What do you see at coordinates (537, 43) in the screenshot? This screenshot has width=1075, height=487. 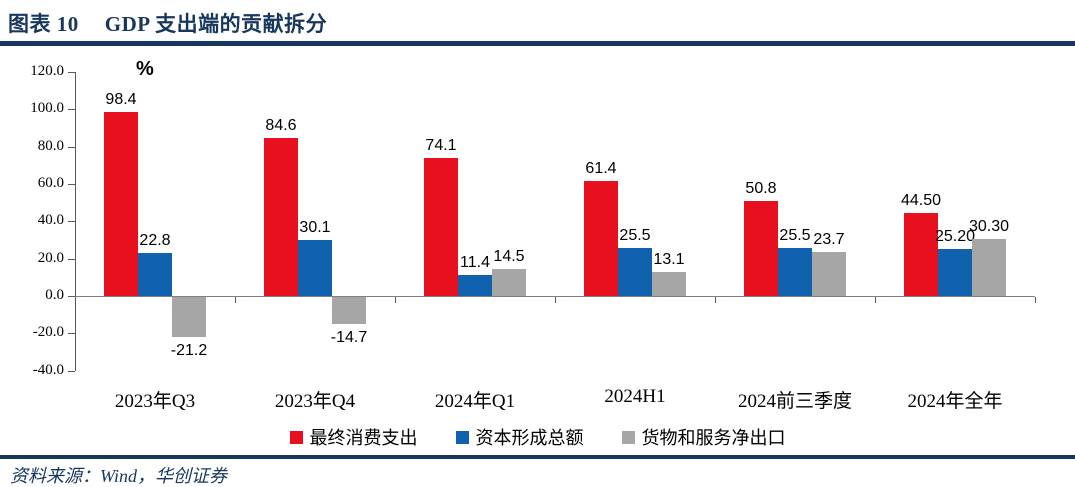 I see `title-divider-rule` at bounding box center [537, 43].